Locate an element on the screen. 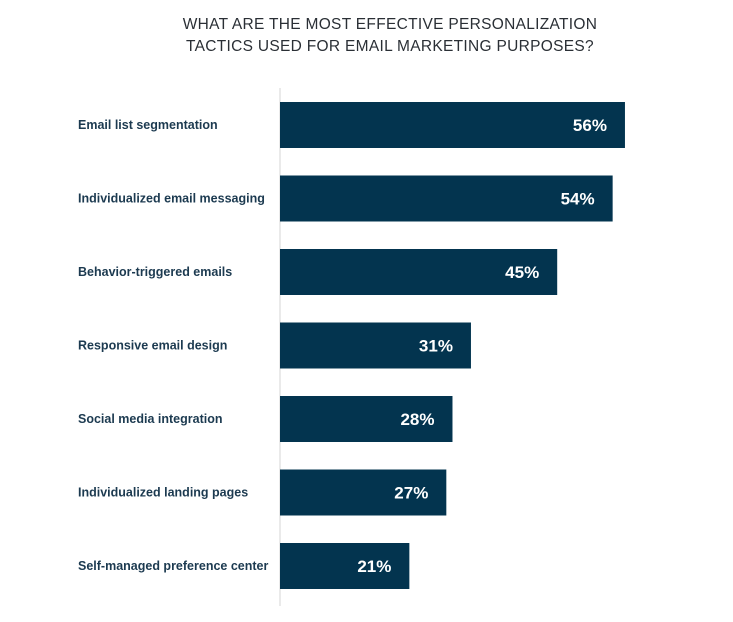 This screenshot has width=733, height=622. category-label: Self-managed preference center is located at coordinates (173, 566).